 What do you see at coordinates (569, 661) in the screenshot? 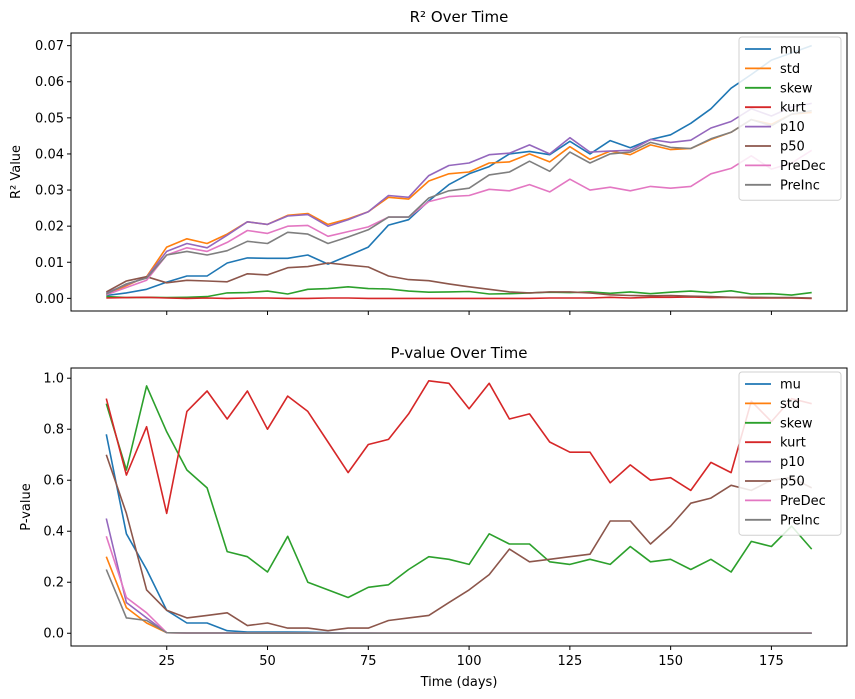
I see `panel-pvalue-xtick-label: 125` at bounding box center [569, 661].